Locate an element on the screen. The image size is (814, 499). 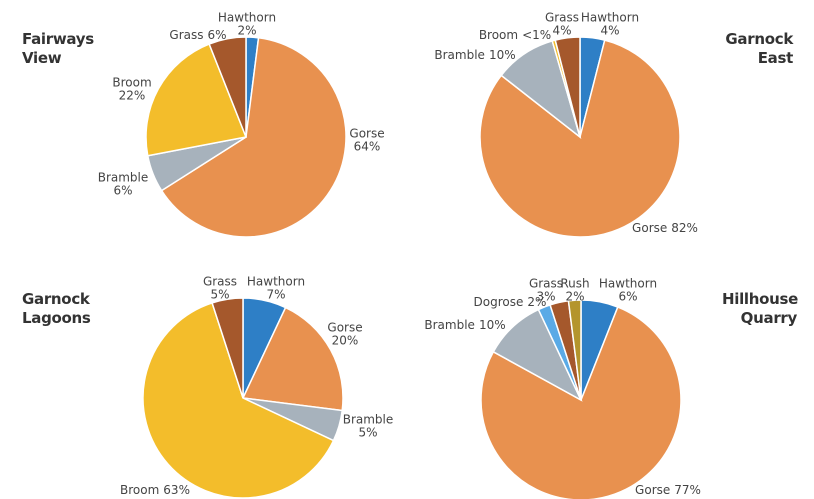
slice-label: Rush is located at coordinates (574, 284).